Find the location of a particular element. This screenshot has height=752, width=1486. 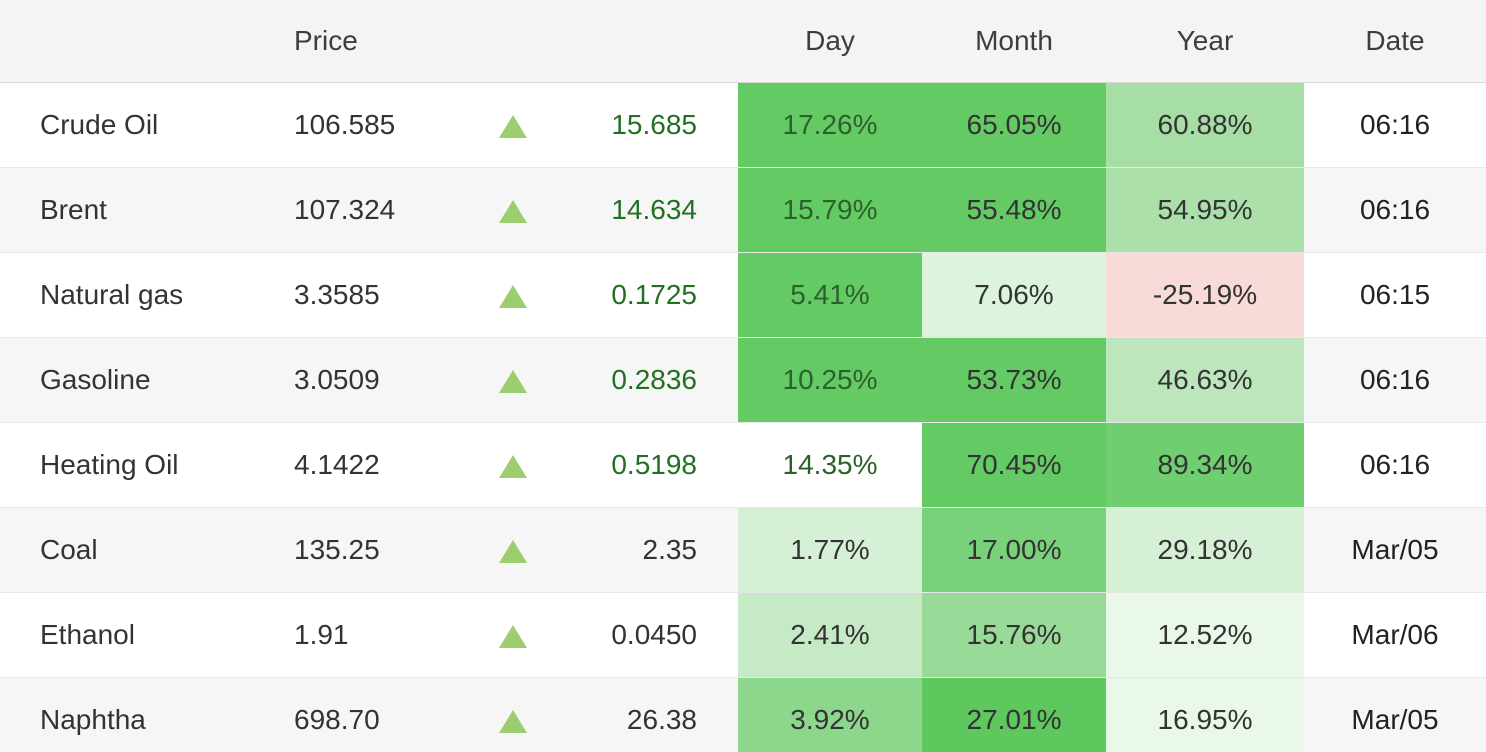

commodity-name: Natural gas is located at coordinates (146, 295).